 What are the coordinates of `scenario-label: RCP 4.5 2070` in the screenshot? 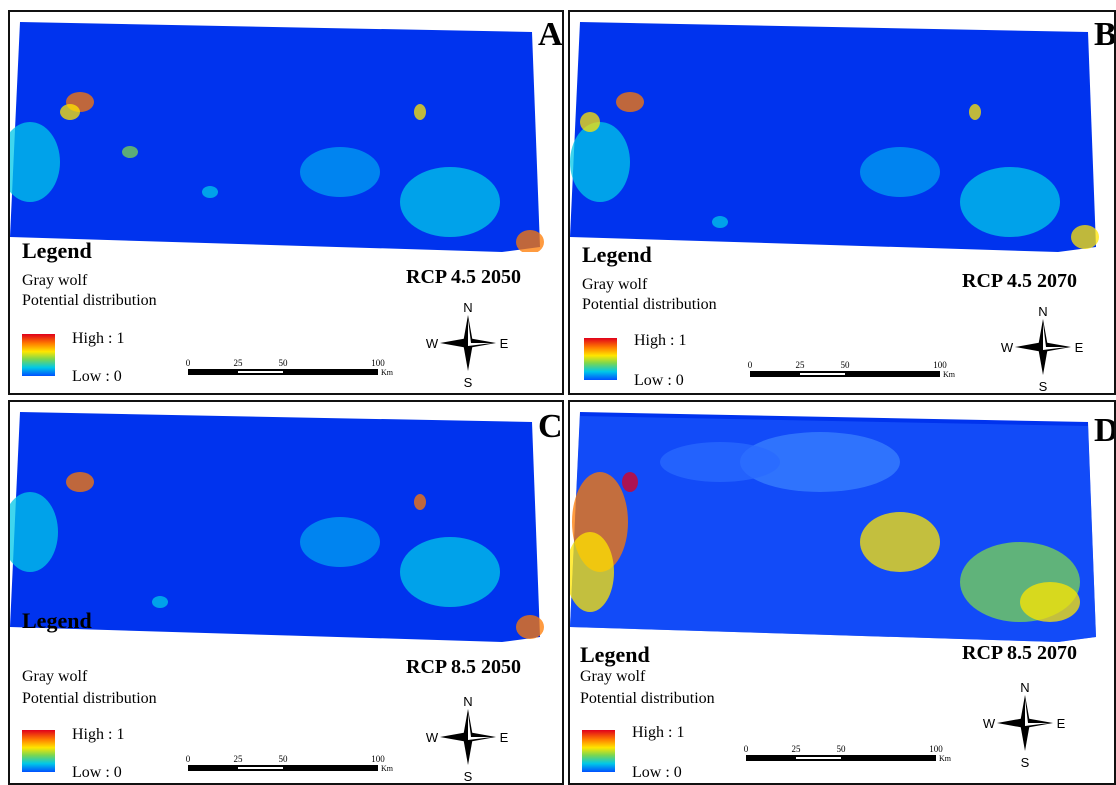 It's located at (1019, 281).